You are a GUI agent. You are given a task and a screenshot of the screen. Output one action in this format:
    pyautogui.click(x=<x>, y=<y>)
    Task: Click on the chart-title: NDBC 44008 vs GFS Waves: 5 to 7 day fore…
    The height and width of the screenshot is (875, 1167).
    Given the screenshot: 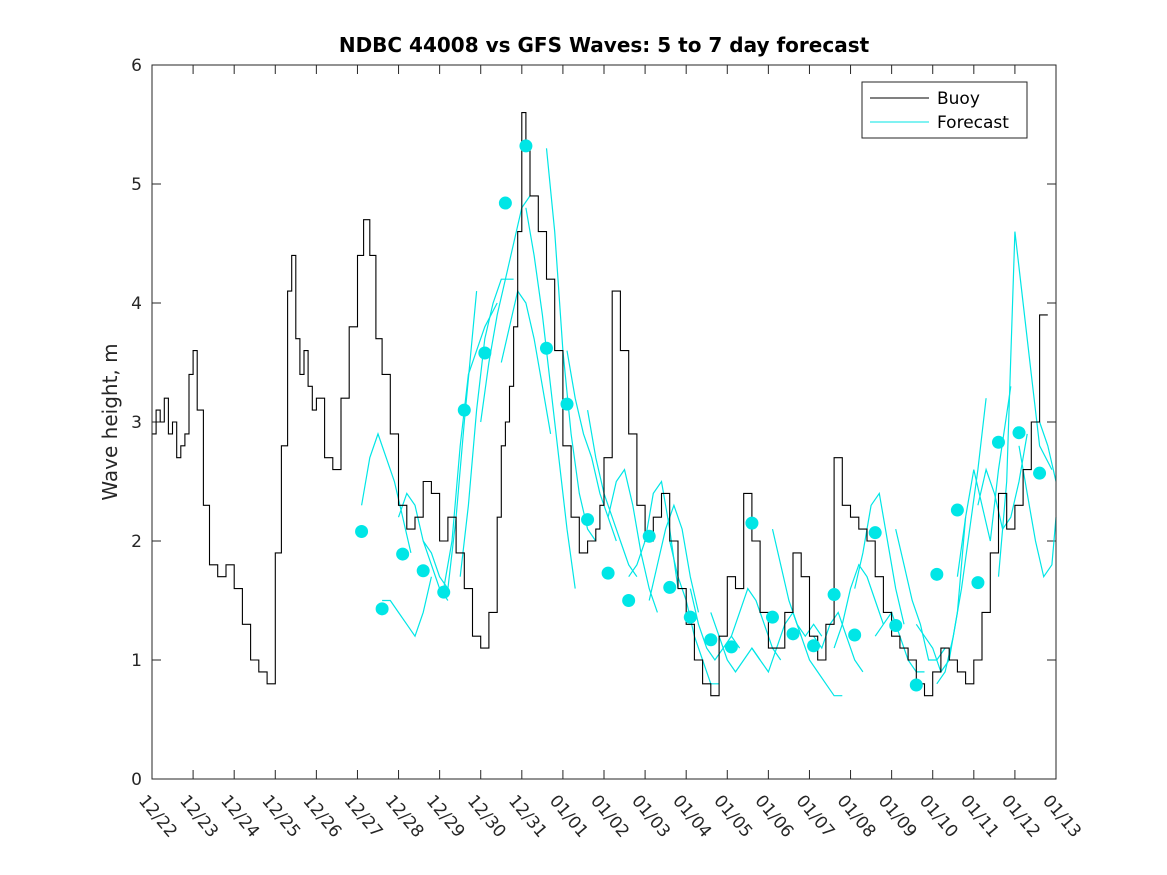 What is the action you would take?
    pyautogui.click(x=604, y=45)
    